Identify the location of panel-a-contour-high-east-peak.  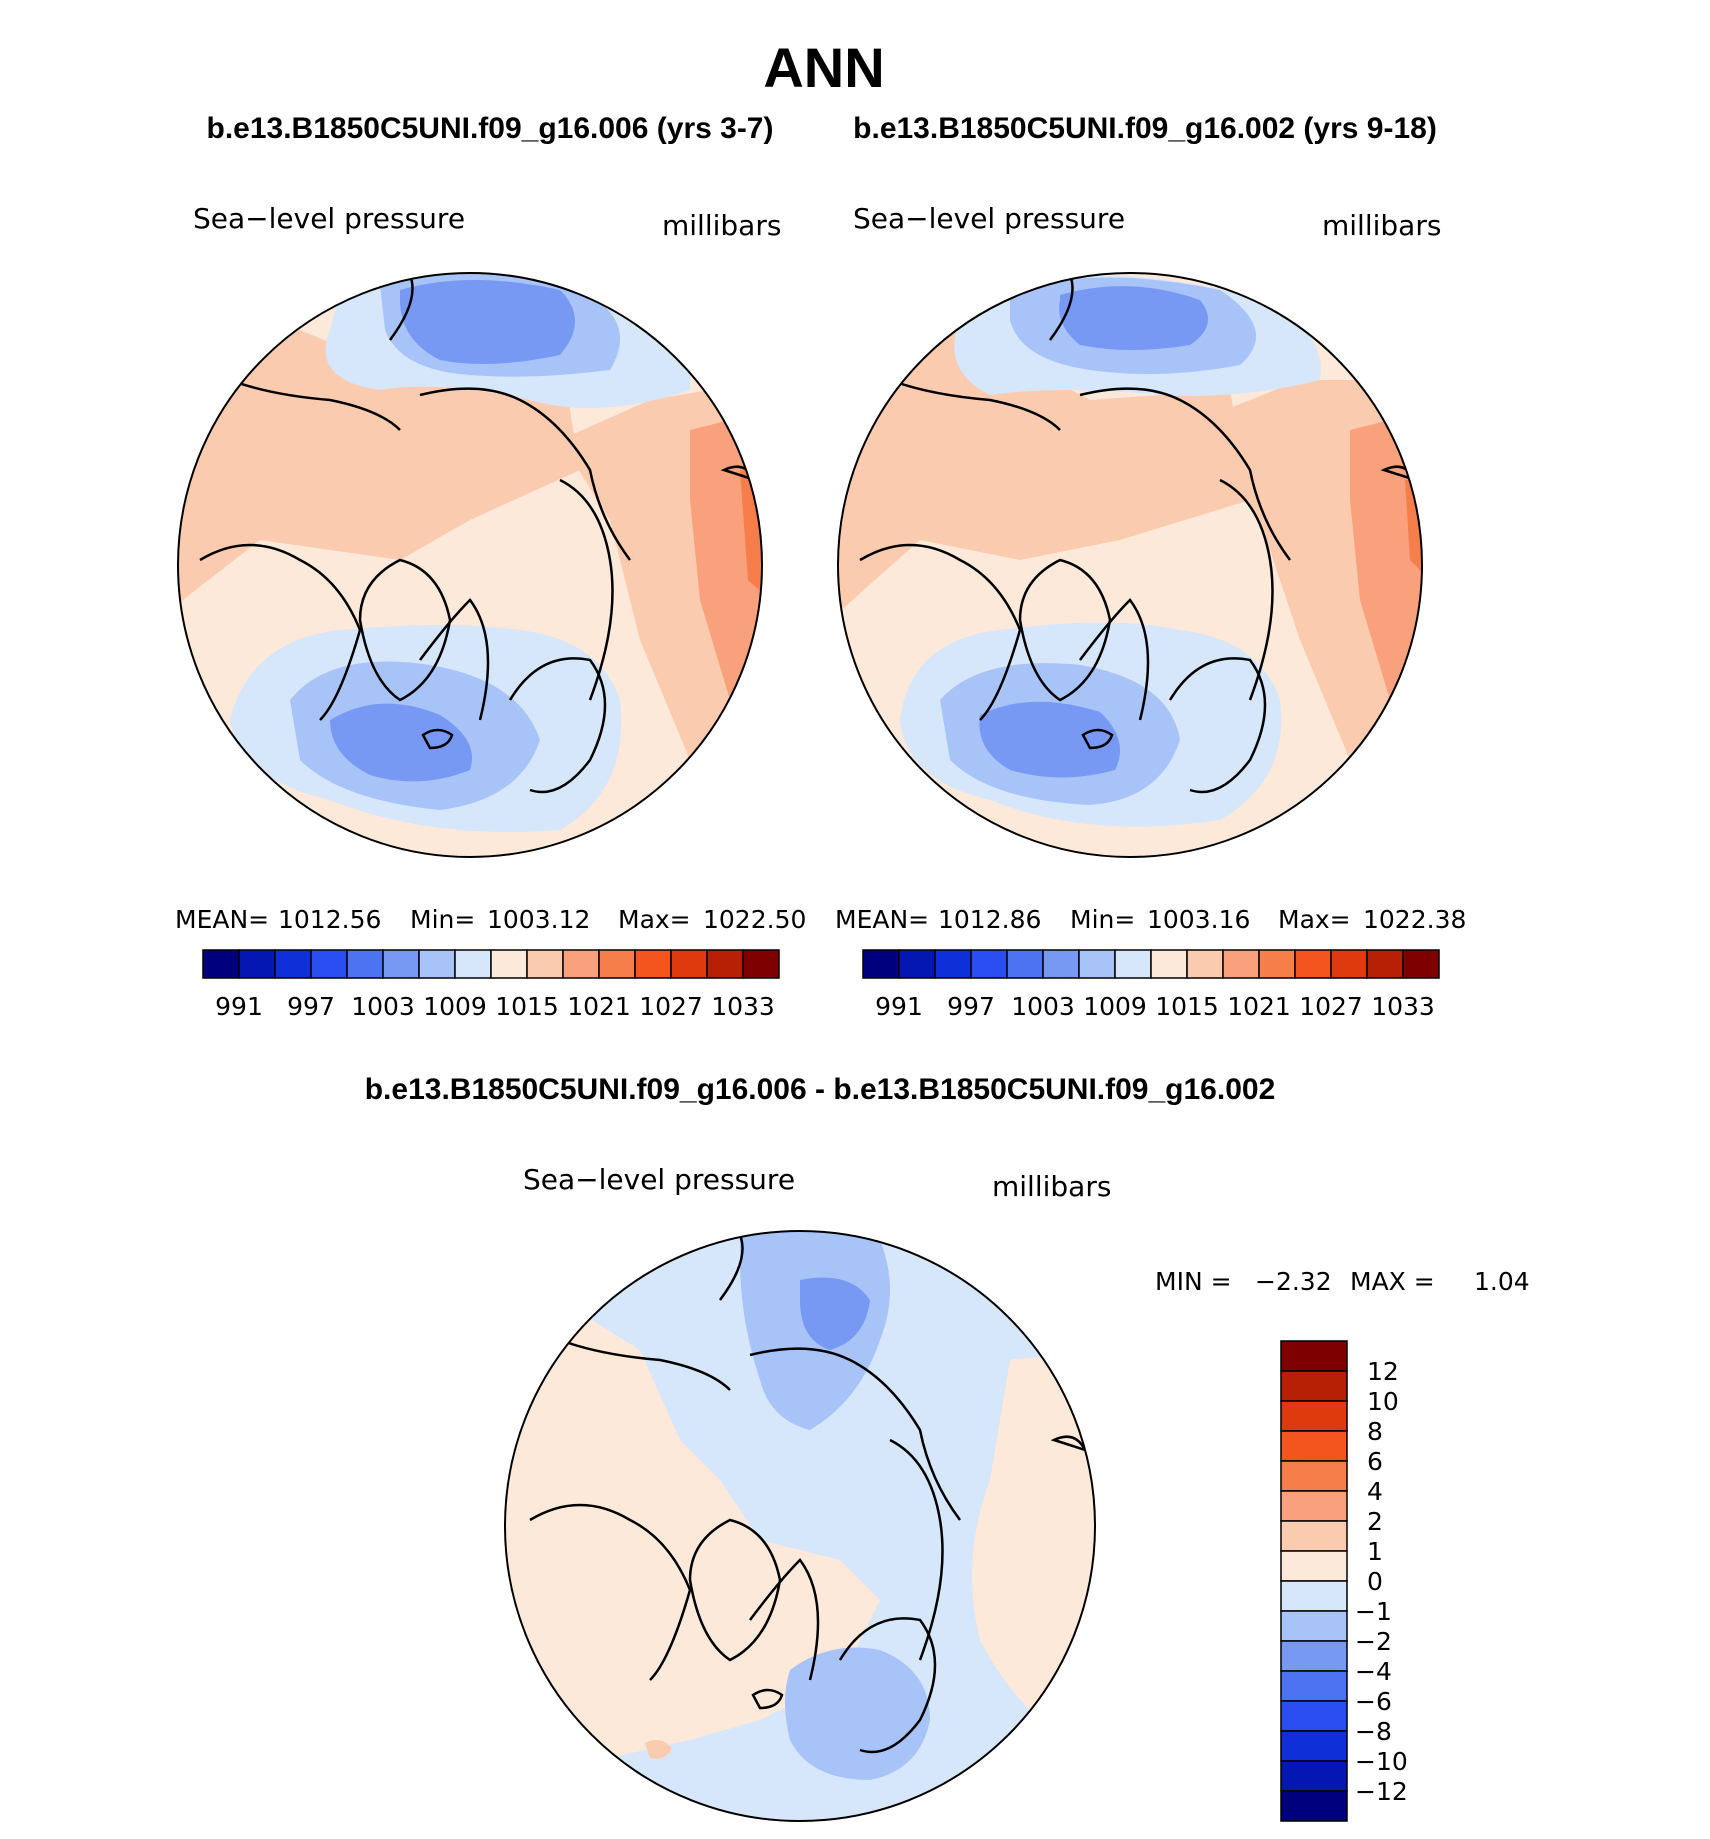
(751, 535).